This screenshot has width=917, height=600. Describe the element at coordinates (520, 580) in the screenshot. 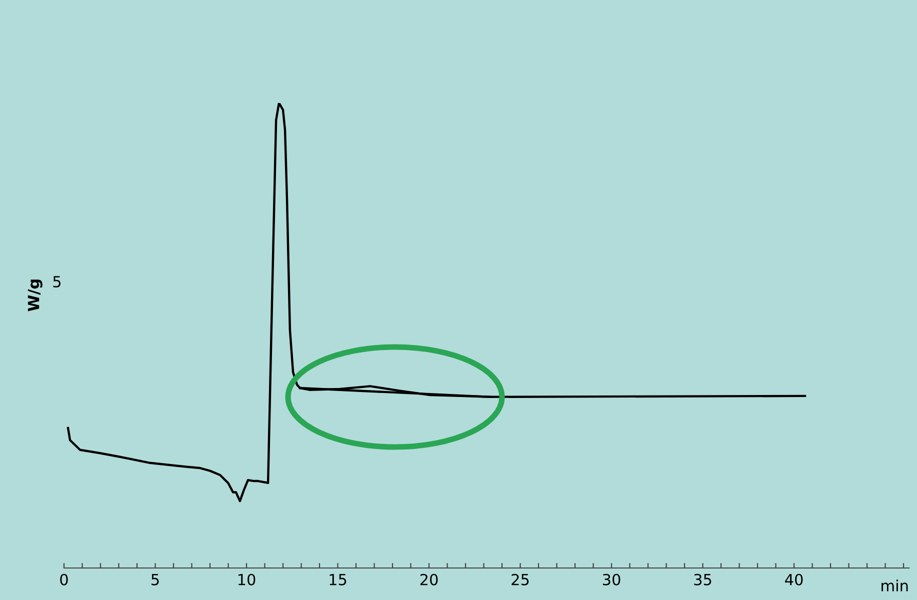

I see `x-tick-label: 25` at that location.